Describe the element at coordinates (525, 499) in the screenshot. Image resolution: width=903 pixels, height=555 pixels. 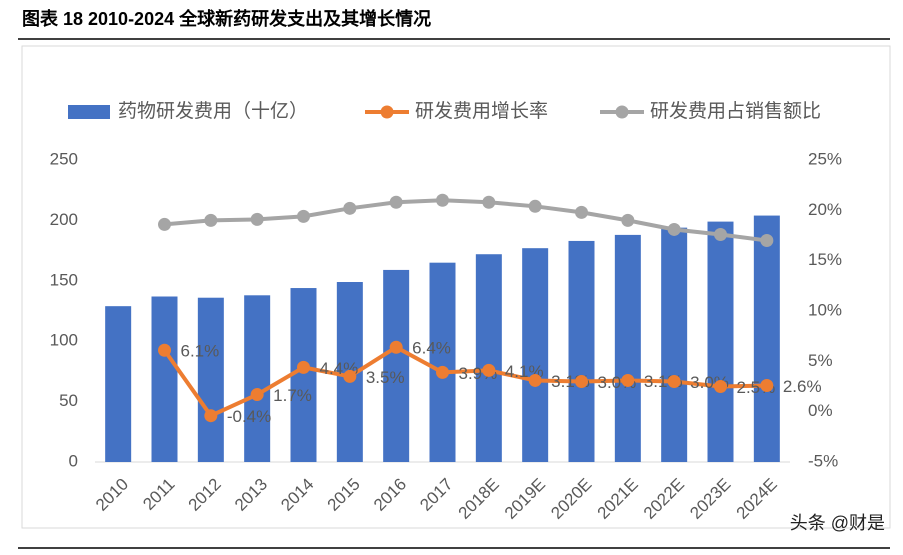
I see `x-tick-label: 2019E` at that location.